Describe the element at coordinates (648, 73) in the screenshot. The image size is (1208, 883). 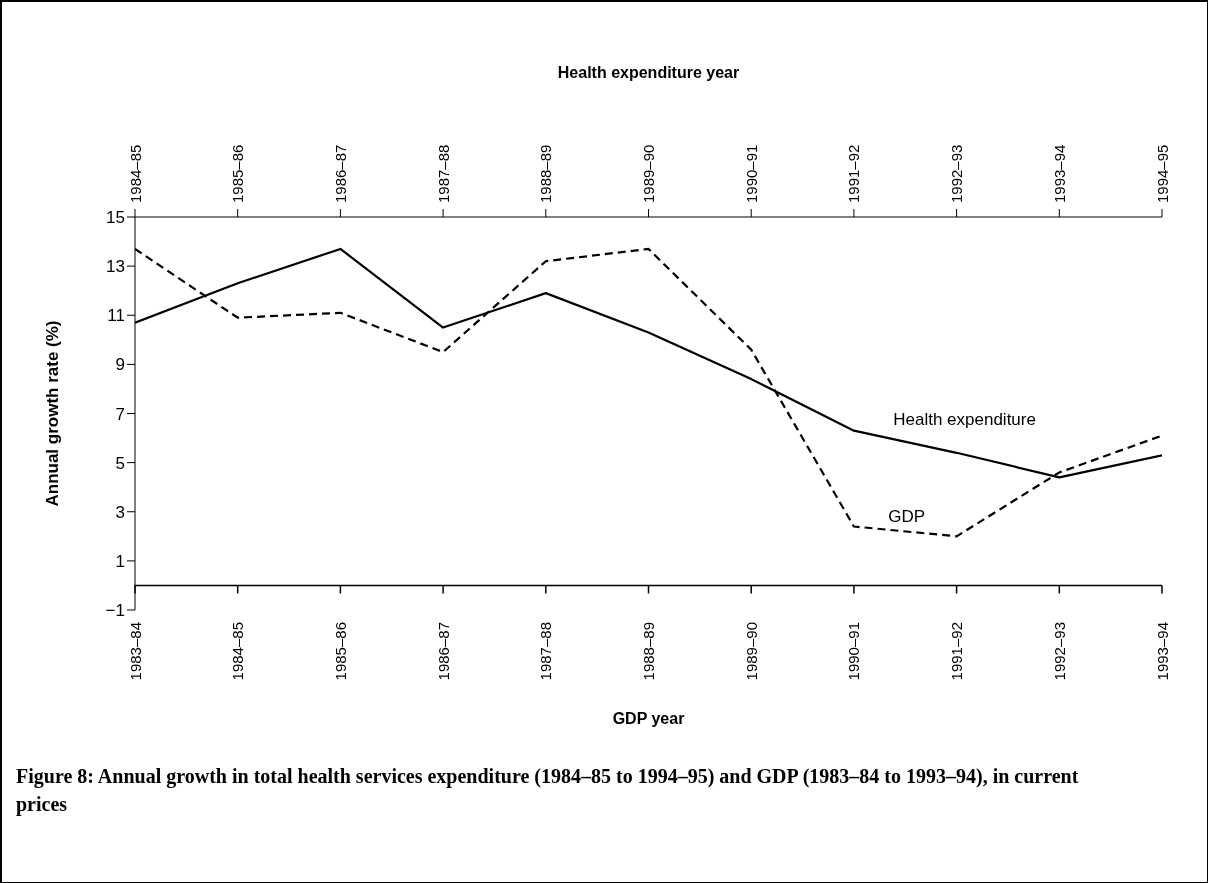
I see `x2-axis-title: Health expenditure year` at that location.